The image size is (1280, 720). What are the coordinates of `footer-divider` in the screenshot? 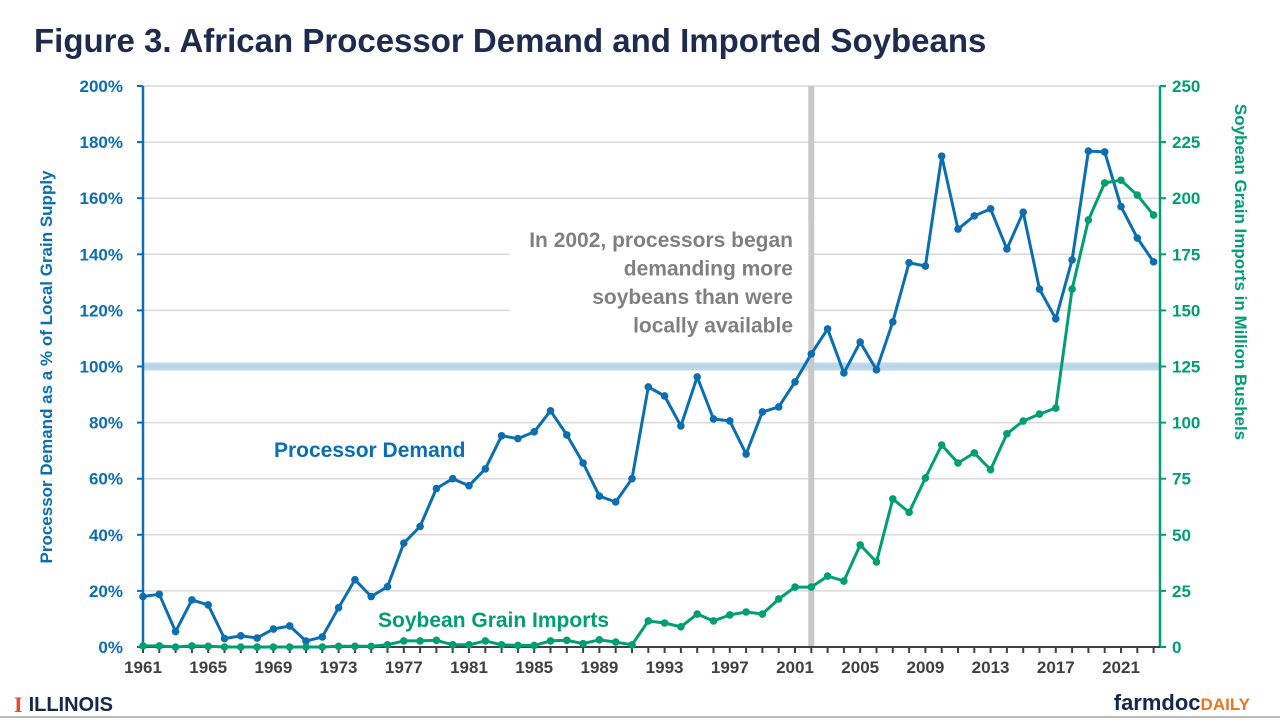 It's located at (640, 717).